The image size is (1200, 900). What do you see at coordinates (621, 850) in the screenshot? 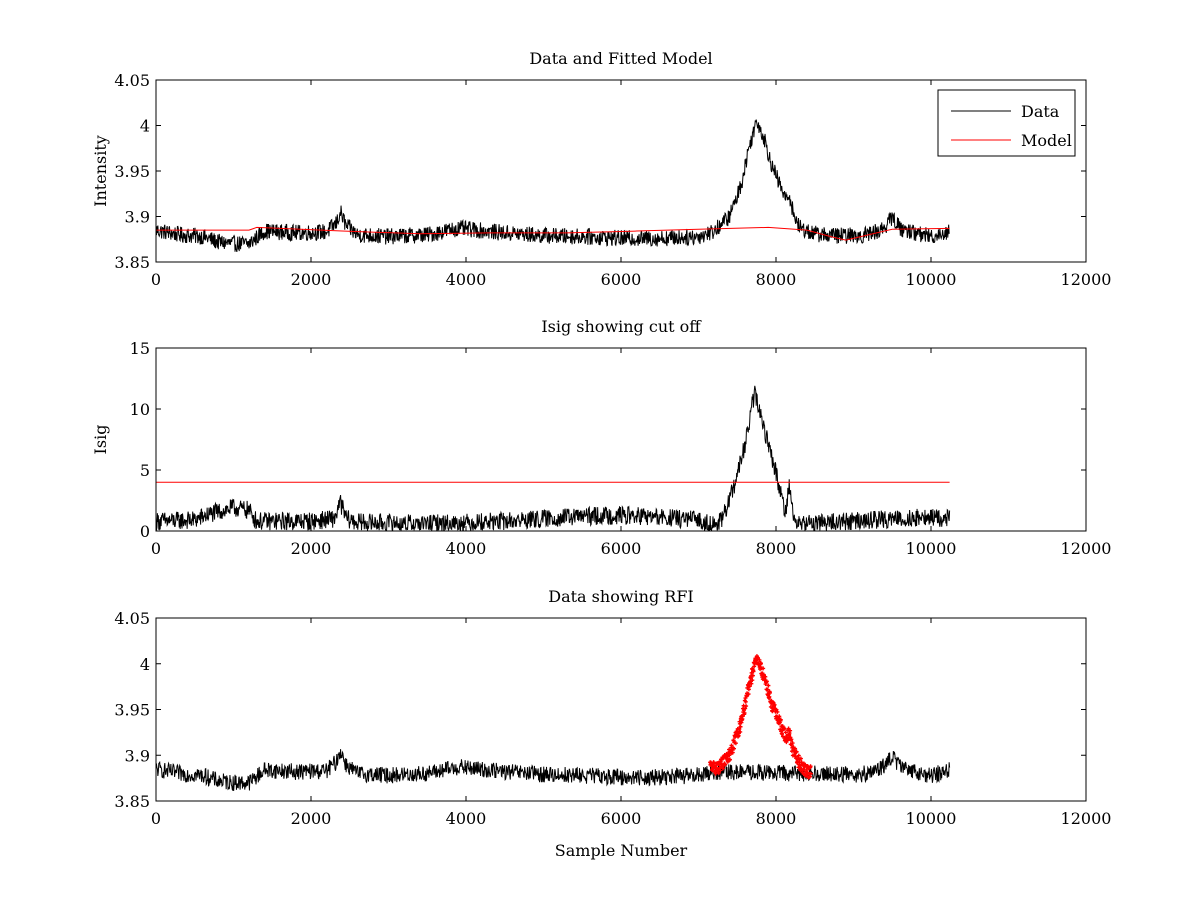
I see `x-axis-label: Sample Number` at bounding box center [621, 850].